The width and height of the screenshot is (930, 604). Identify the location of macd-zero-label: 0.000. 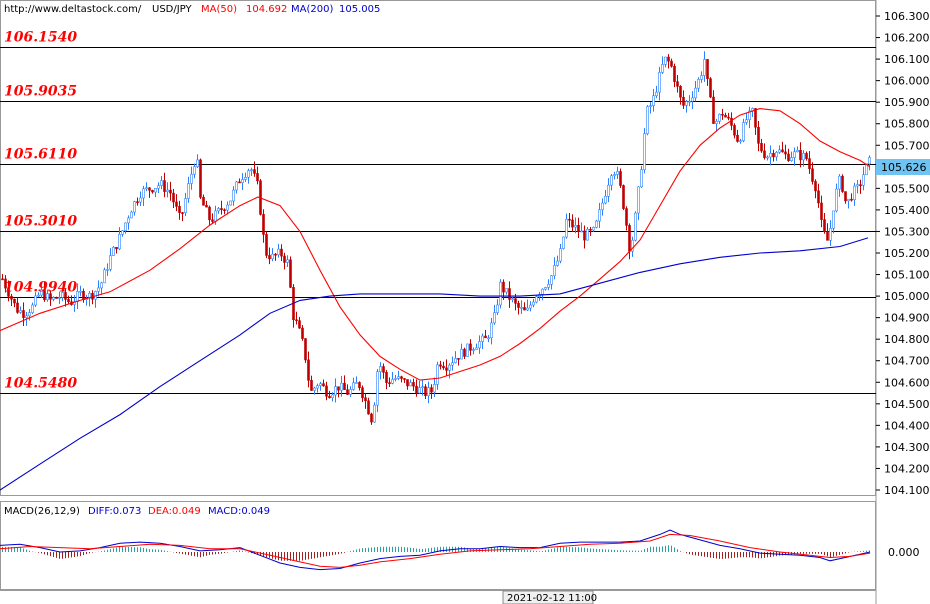
(904, 552).